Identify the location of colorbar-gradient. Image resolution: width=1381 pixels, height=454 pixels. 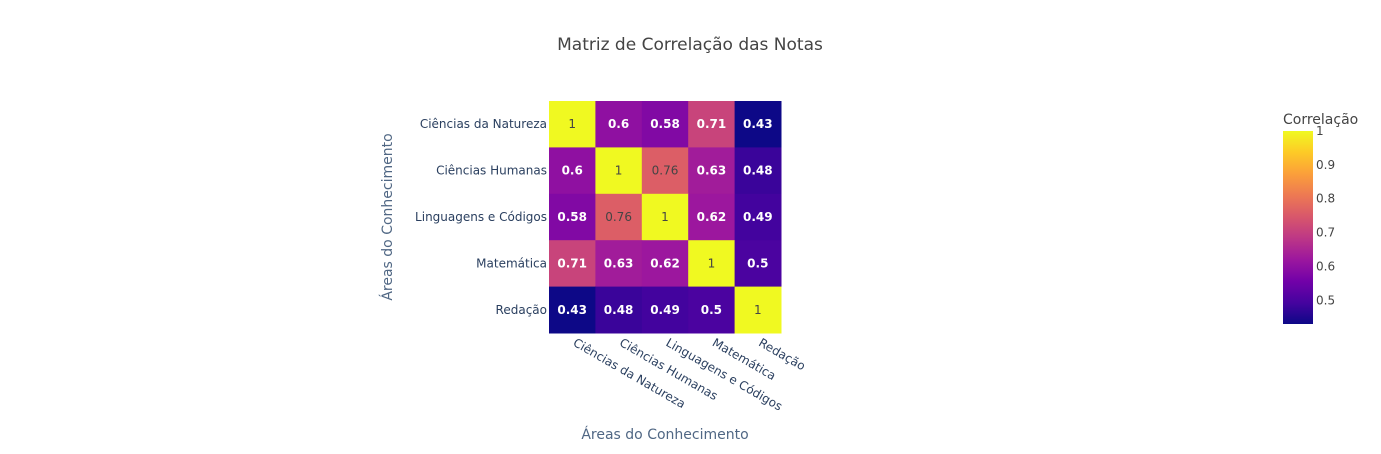
(1298, 227).